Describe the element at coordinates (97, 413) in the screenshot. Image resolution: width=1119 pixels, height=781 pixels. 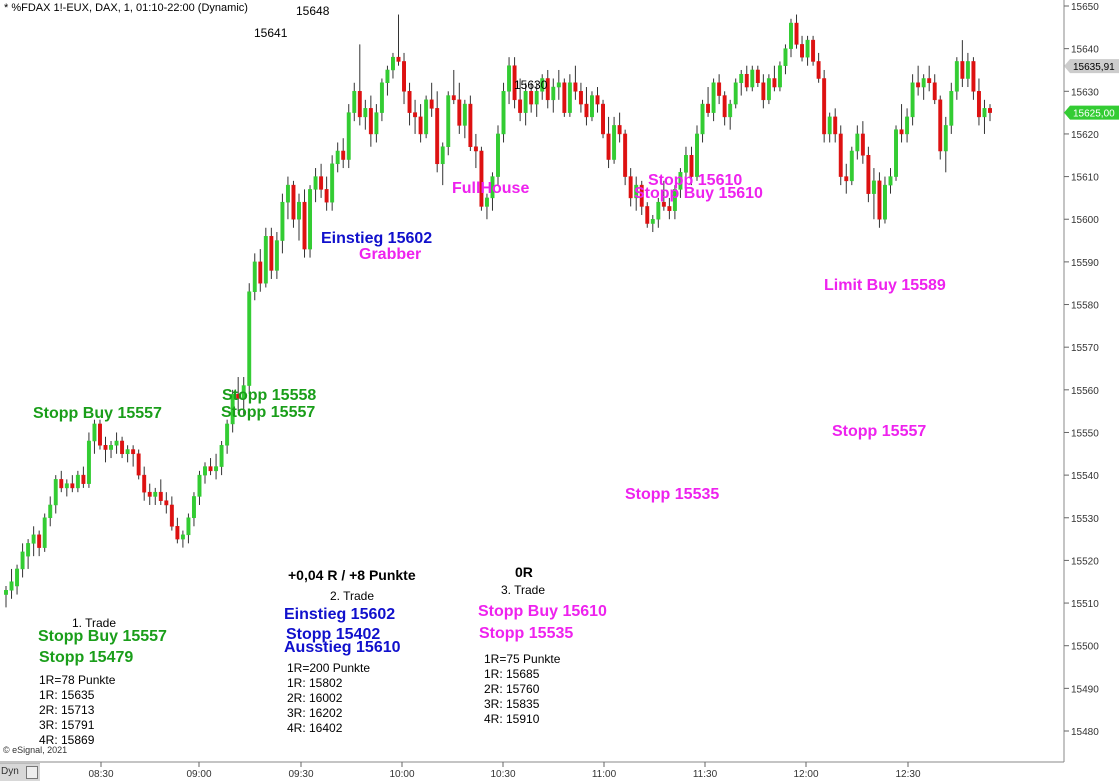
I see `annotation-stopp-buy-15557: Stopp Buy 15557` at that location.